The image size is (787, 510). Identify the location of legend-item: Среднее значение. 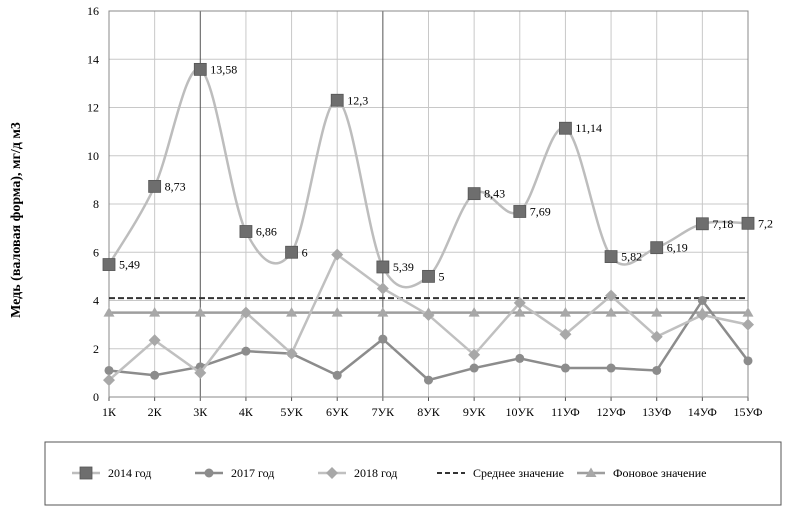
(500, 473).